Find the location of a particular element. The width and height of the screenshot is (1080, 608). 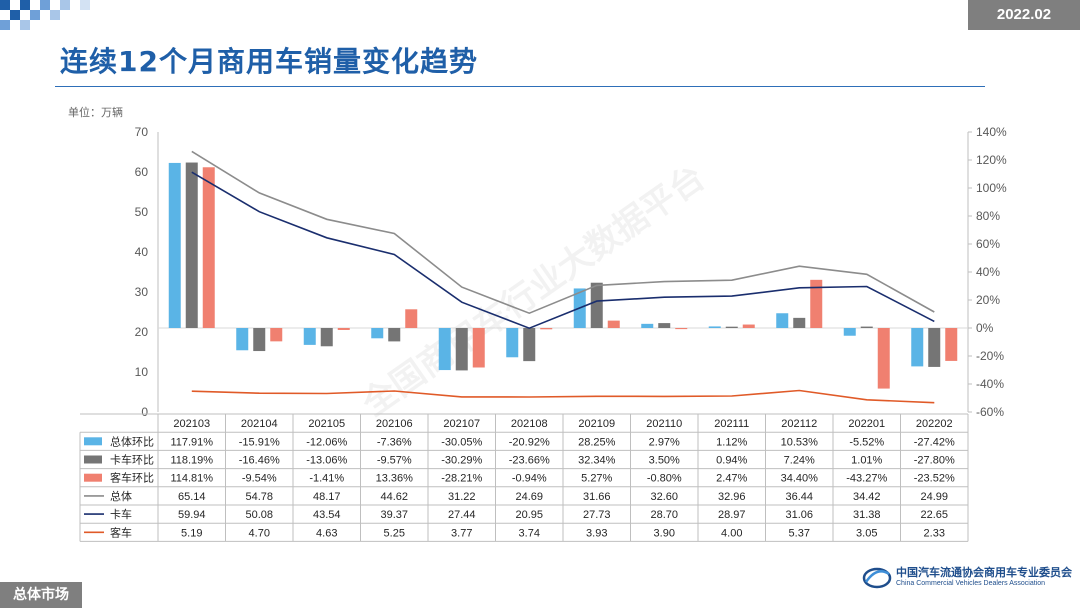

table-cell-客车: 4.70 is located at coordinates (259, 533).